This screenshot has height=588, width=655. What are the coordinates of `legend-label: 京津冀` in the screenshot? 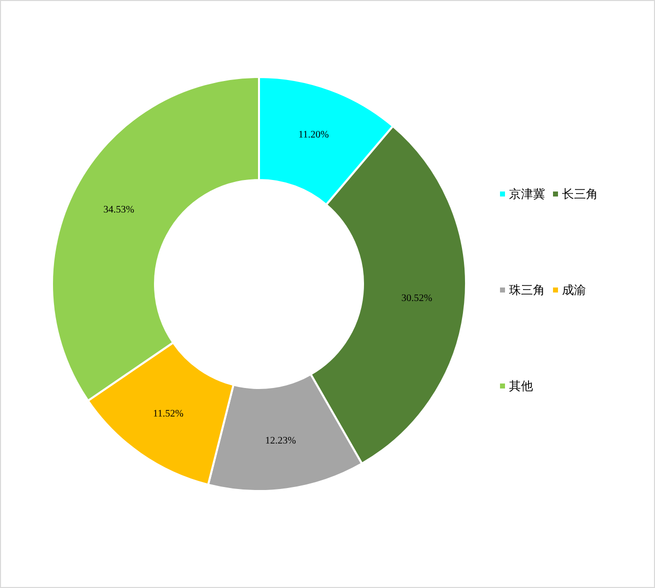 It's located at (527, 194).